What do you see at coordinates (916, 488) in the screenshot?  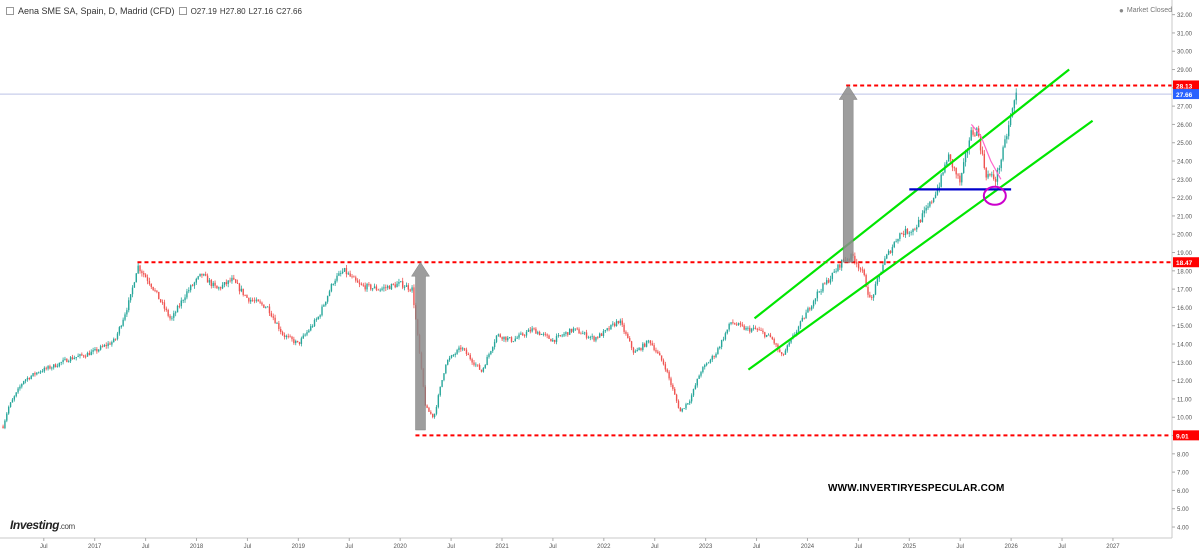 I see `watermark-text: WWW.INVERTIRYESPECULAR.COM` at bounding box center [916, 488].